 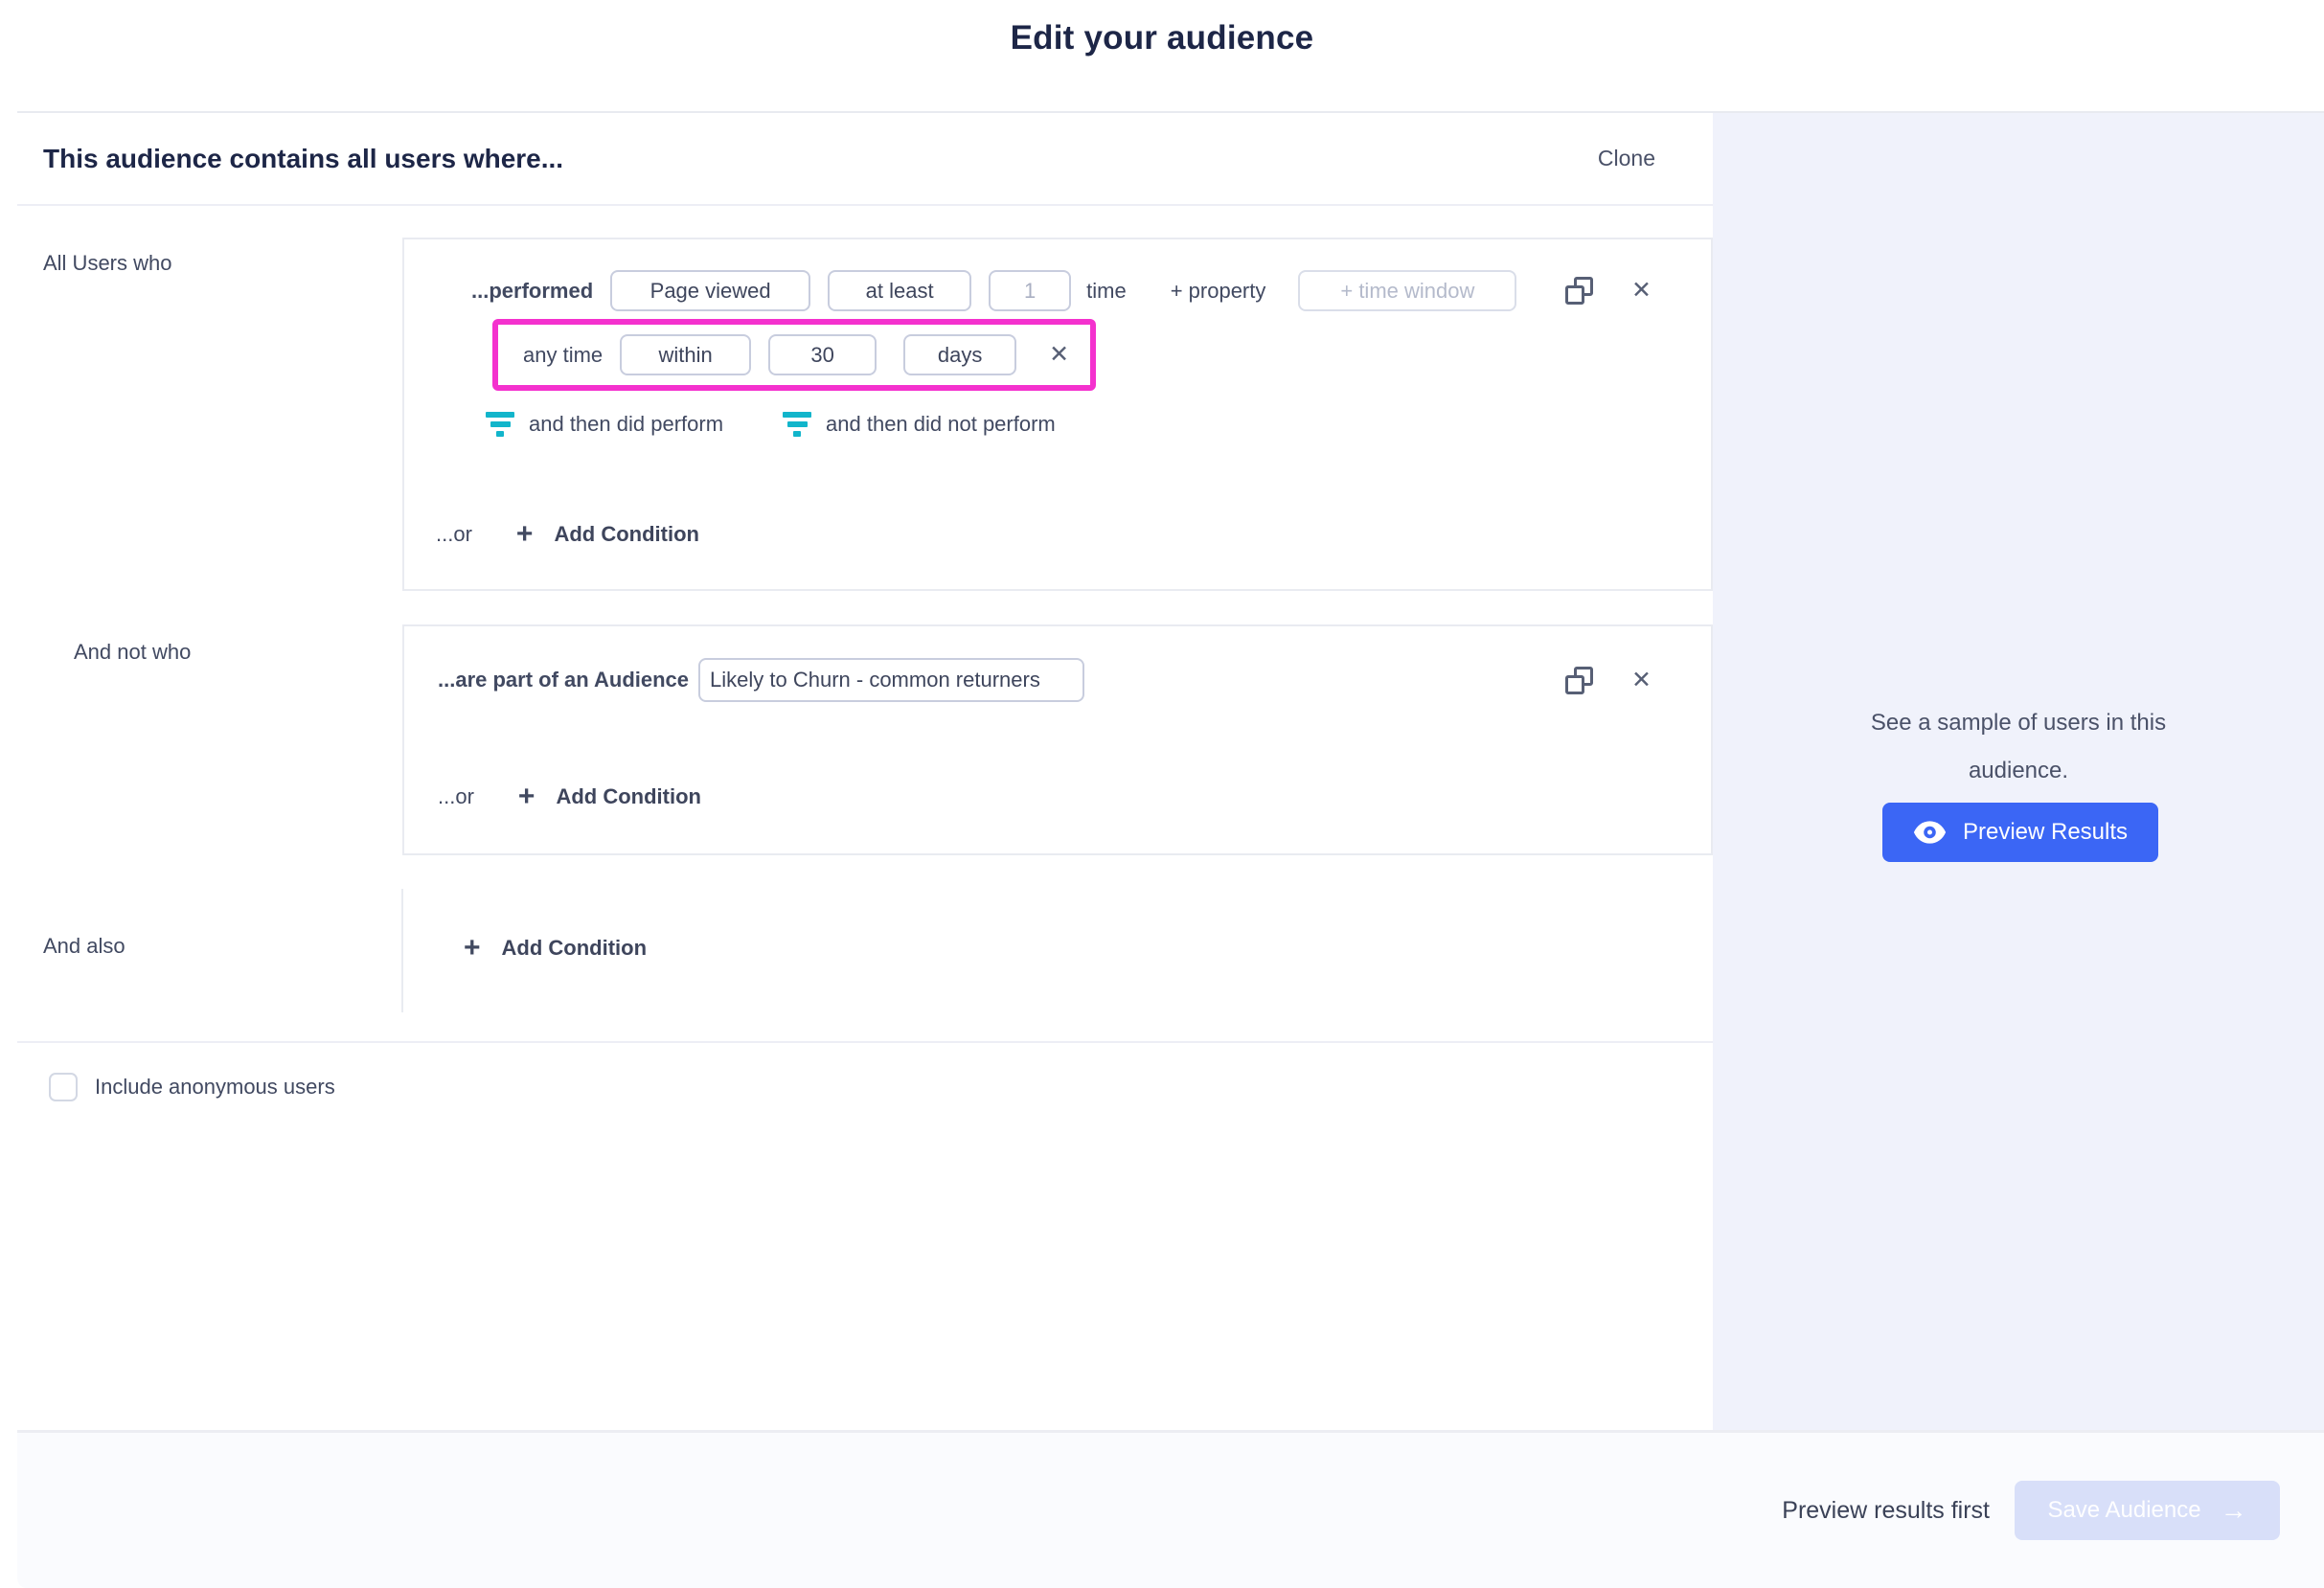 I want to click on section-label-and-not-who: And not who, so click(x=133, y=652).